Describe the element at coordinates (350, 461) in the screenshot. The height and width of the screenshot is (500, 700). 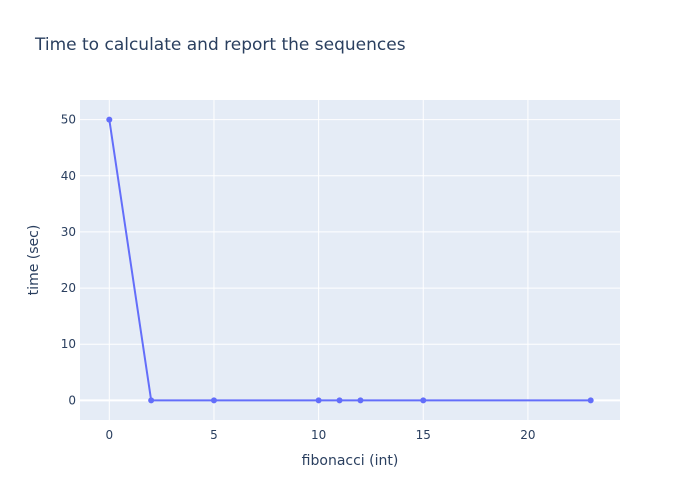
I see `x-axis-title: fibonacci (int)` at that location.